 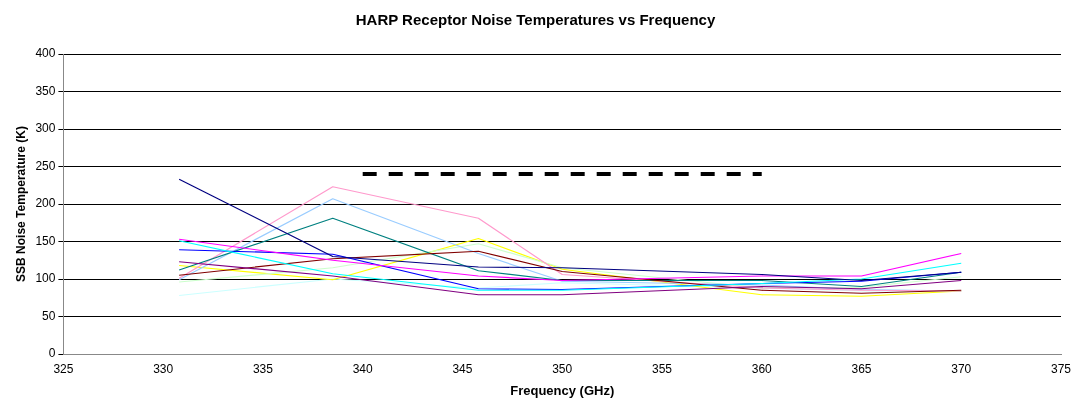 I want to click on y-tick-label: 50, so click(x=49, y=315).